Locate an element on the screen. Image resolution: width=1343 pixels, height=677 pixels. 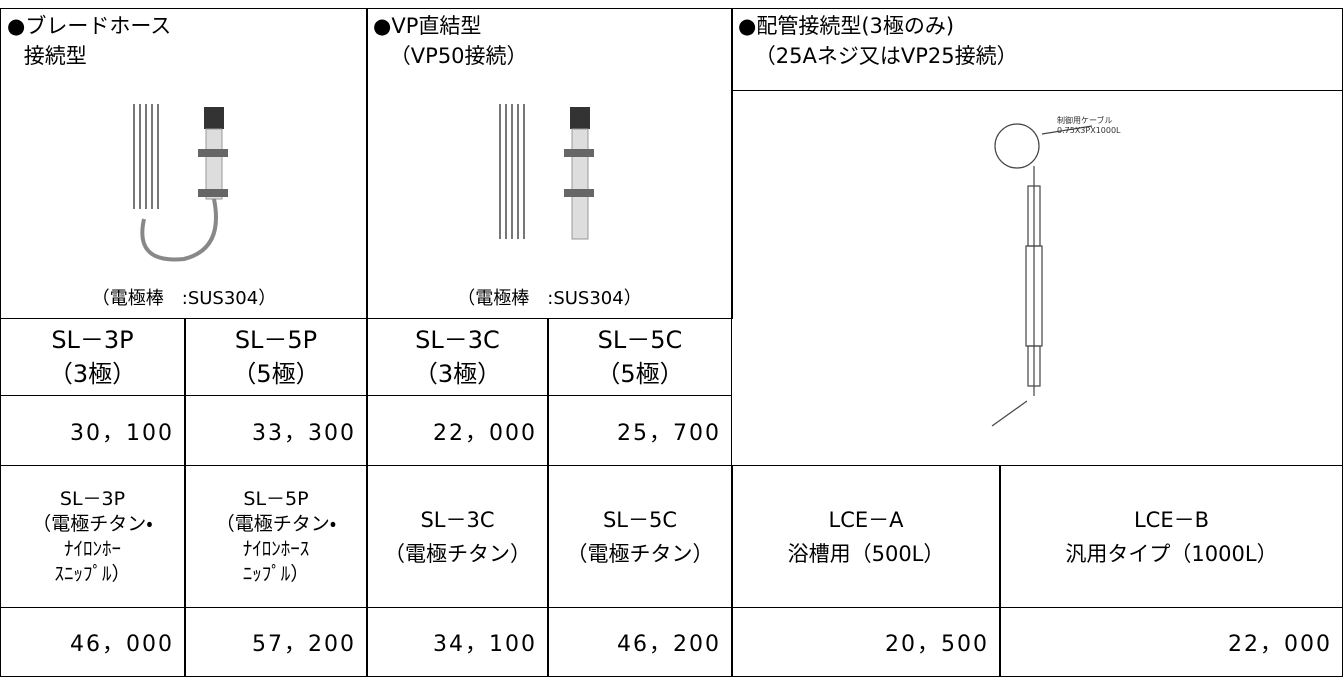
group-cell: ●VP直結型 （VP50接続） （電極棒 :SUS304） is located at coordinates (549, 163).